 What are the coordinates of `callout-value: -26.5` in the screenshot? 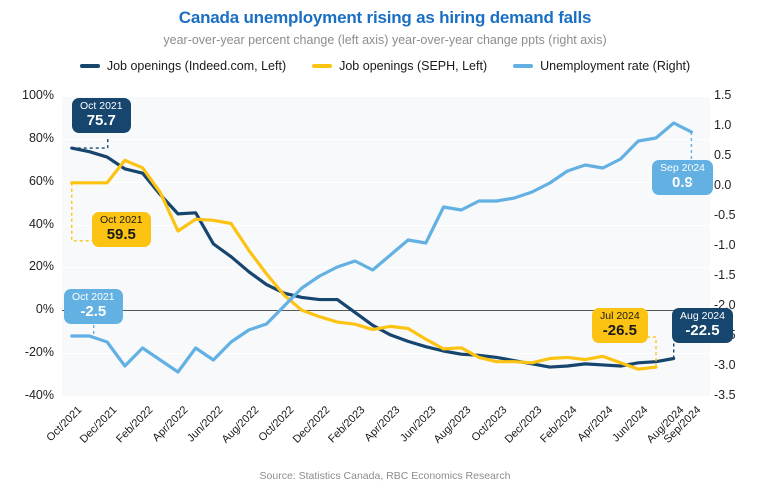 It's located at (619, 331).